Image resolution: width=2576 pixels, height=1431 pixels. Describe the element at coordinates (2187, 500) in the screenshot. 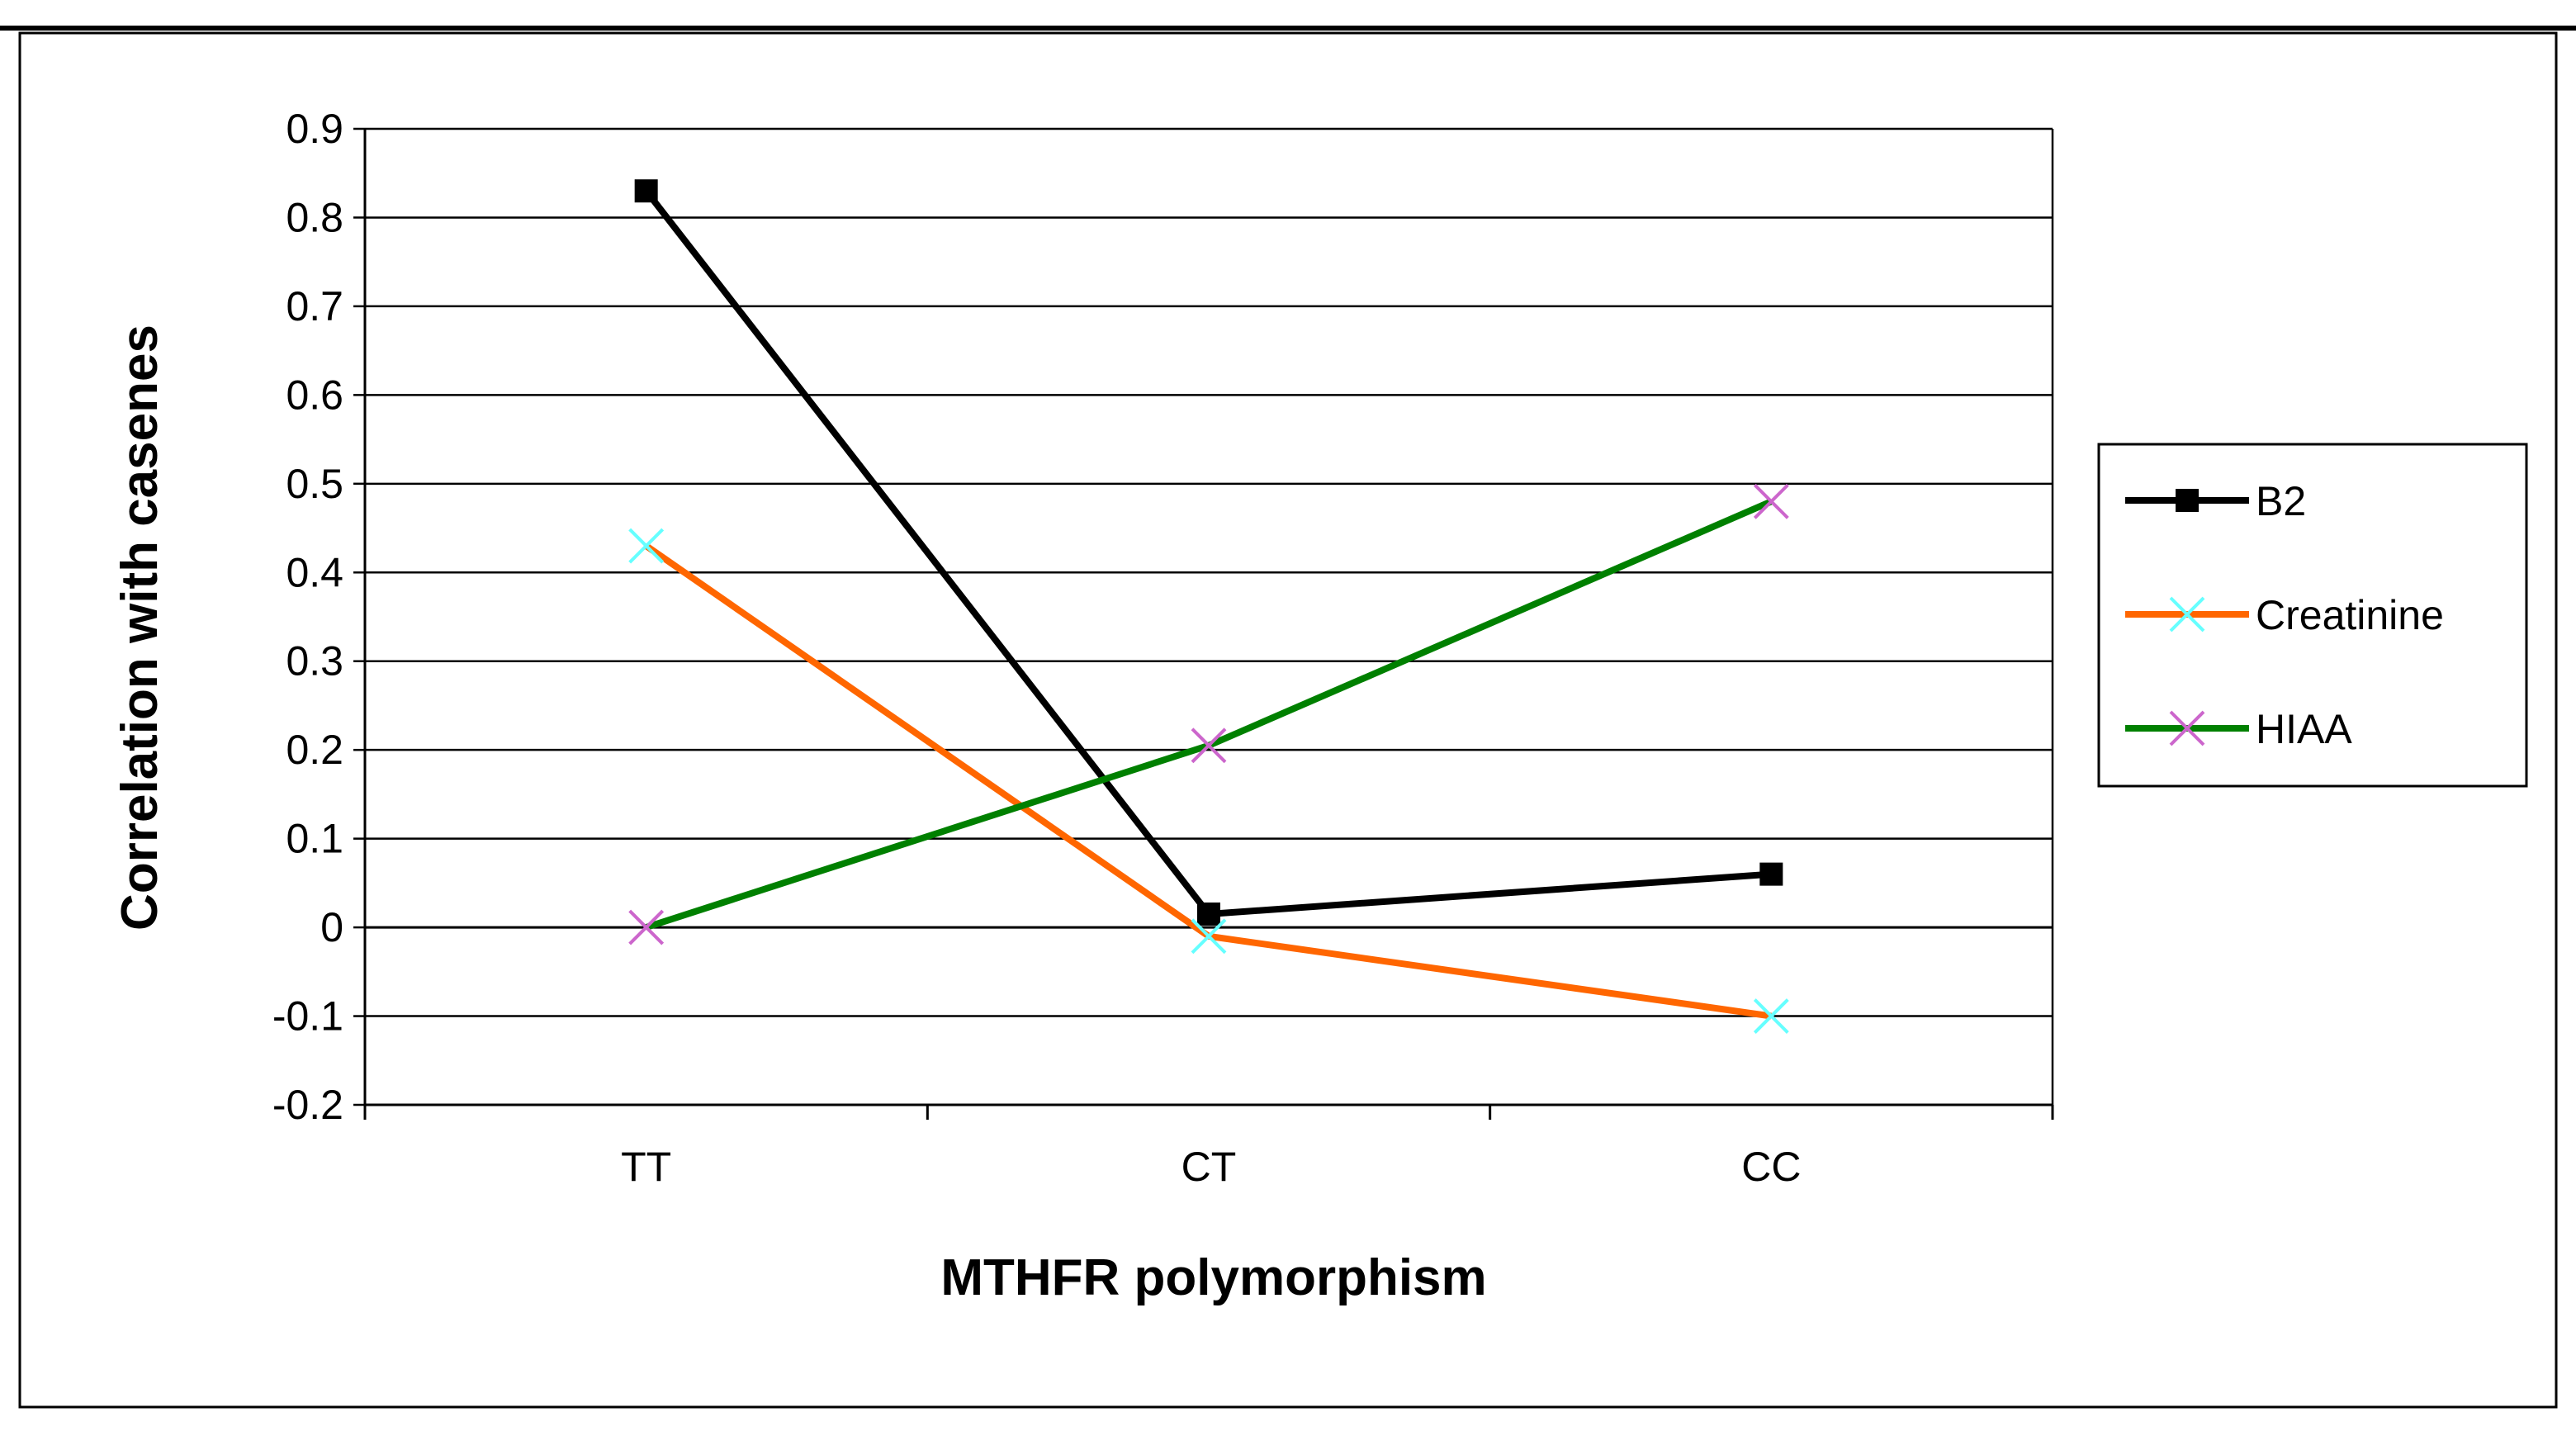

I see `legend-marker-b2` at that location.